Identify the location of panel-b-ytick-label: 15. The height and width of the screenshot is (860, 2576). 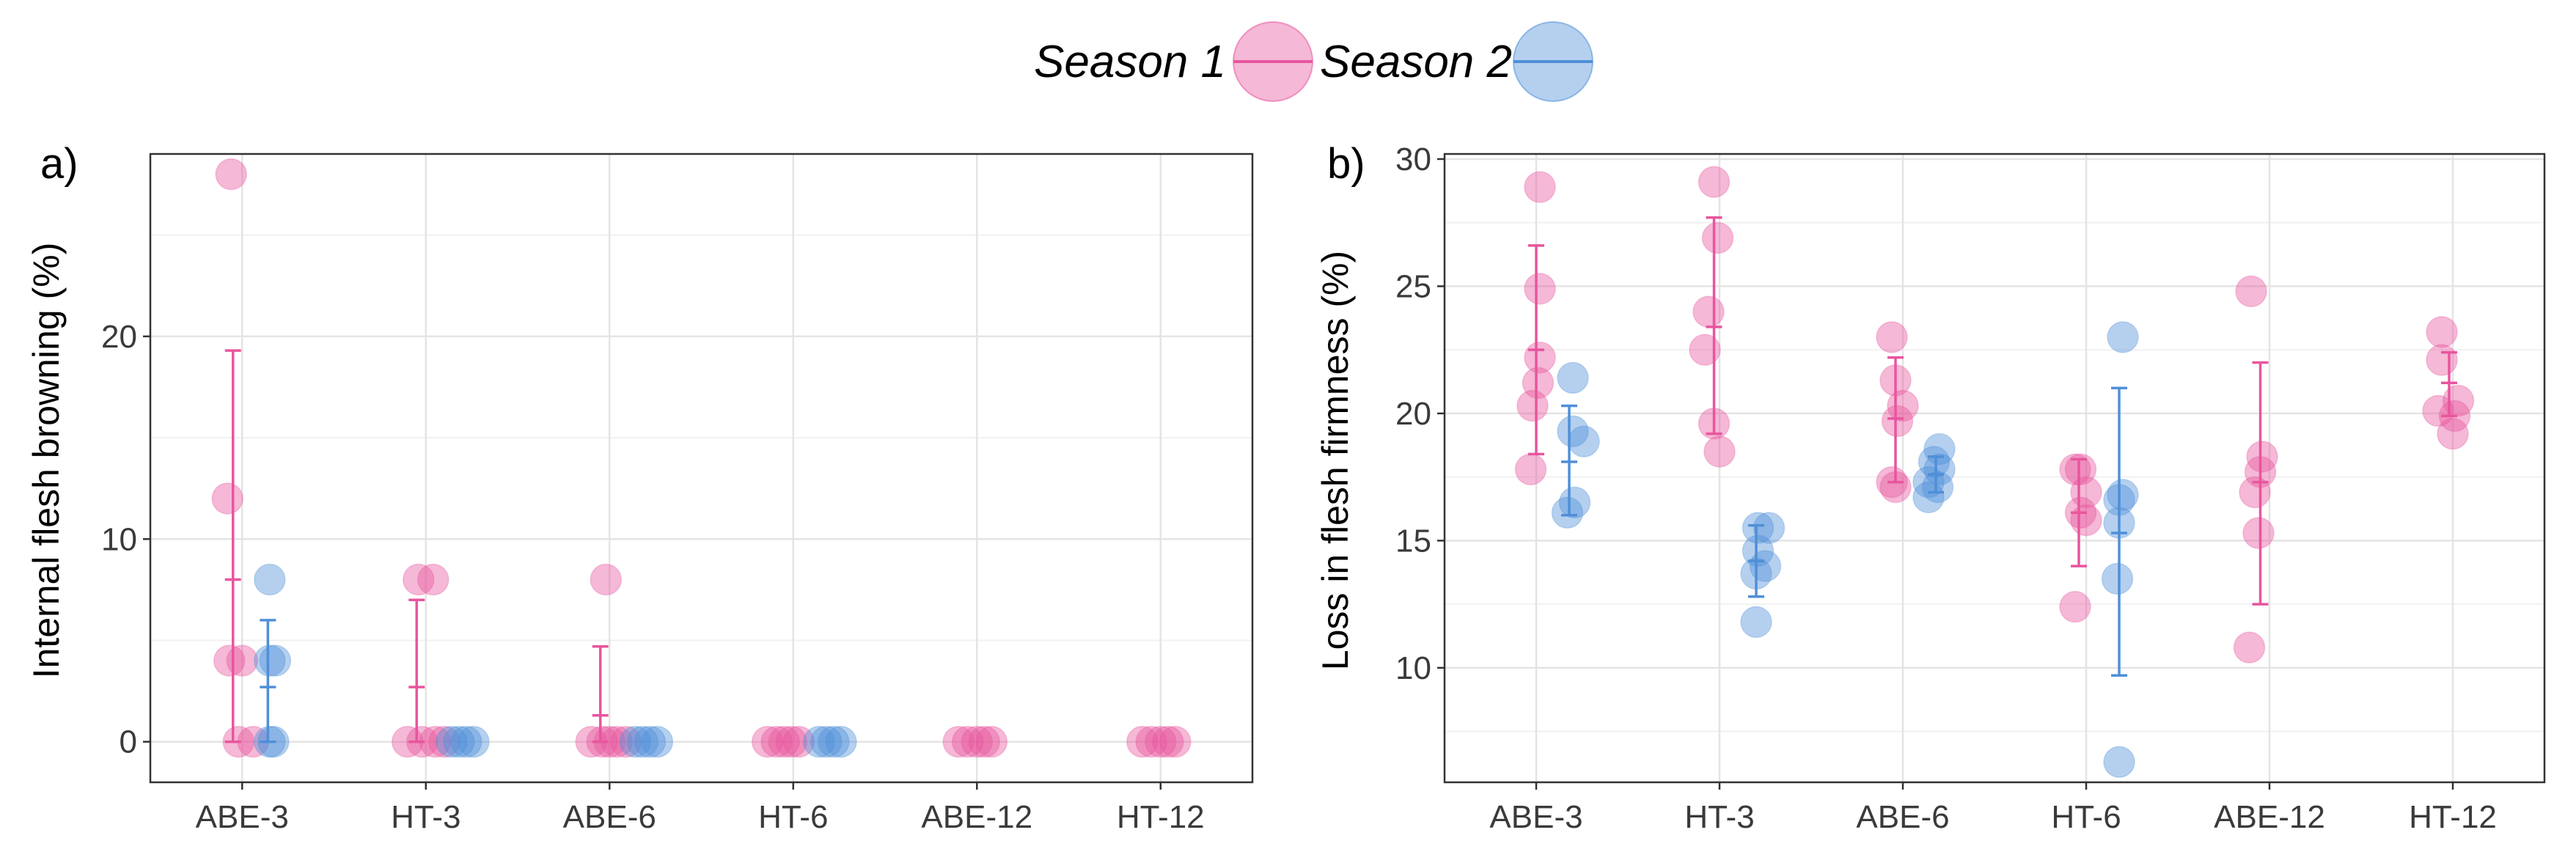
(1413, 541).